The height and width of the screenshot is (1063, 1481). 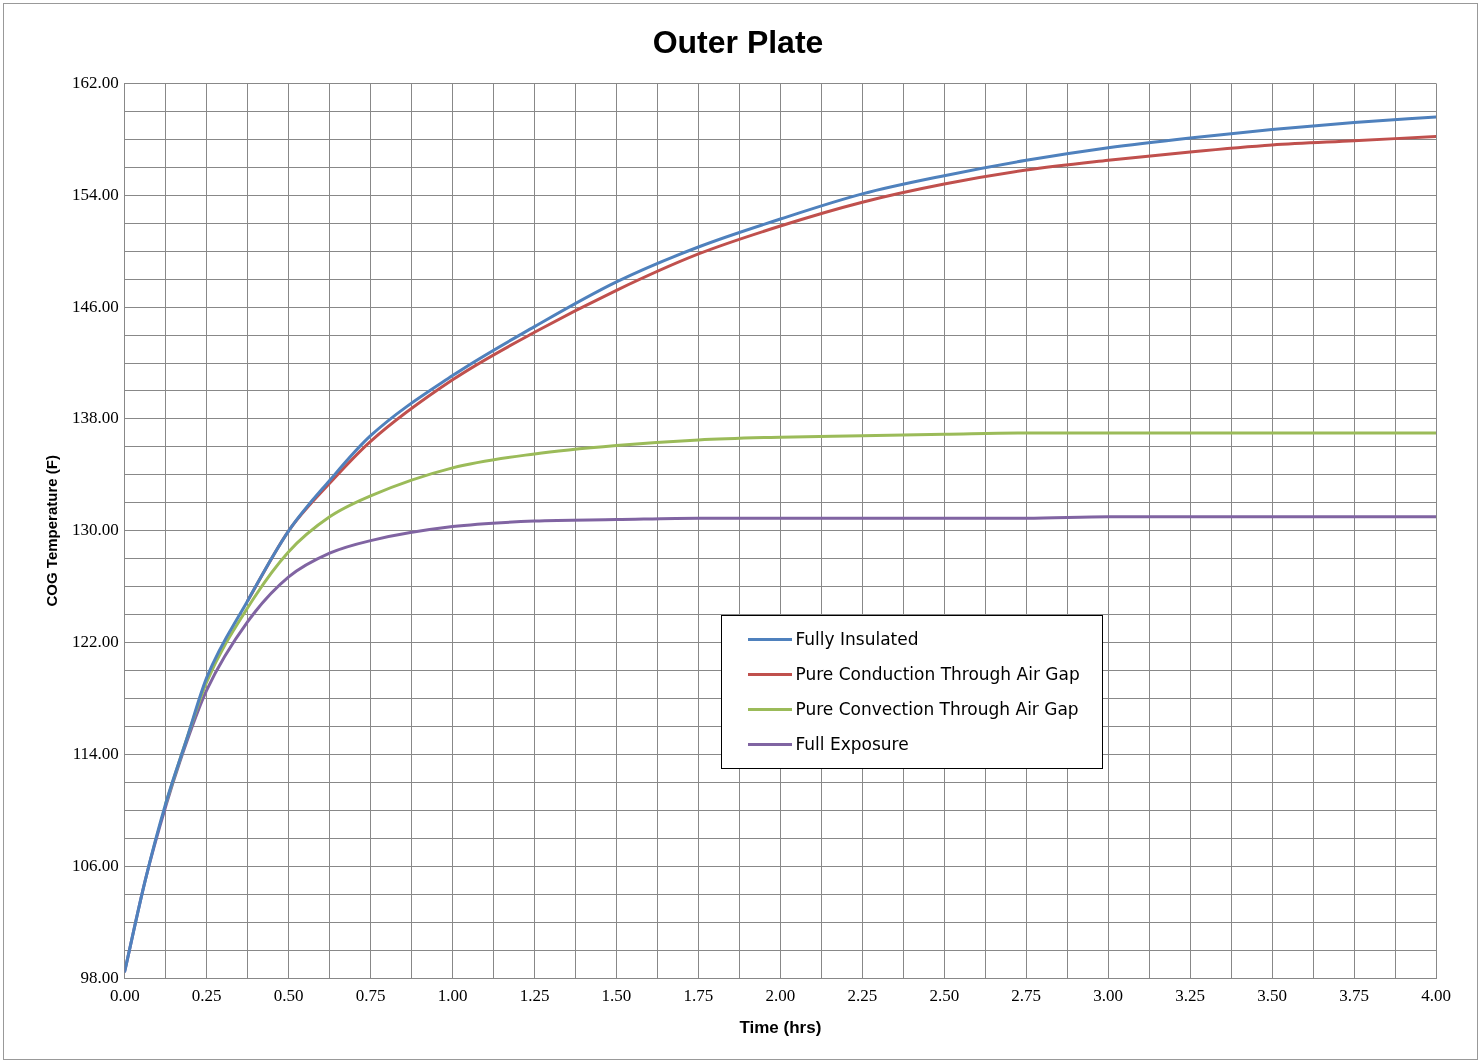 What do you see at coordinates (944, 995) in the screenshot?
I see `x-tick-label: 2.50` at bounding box center [944, 995].